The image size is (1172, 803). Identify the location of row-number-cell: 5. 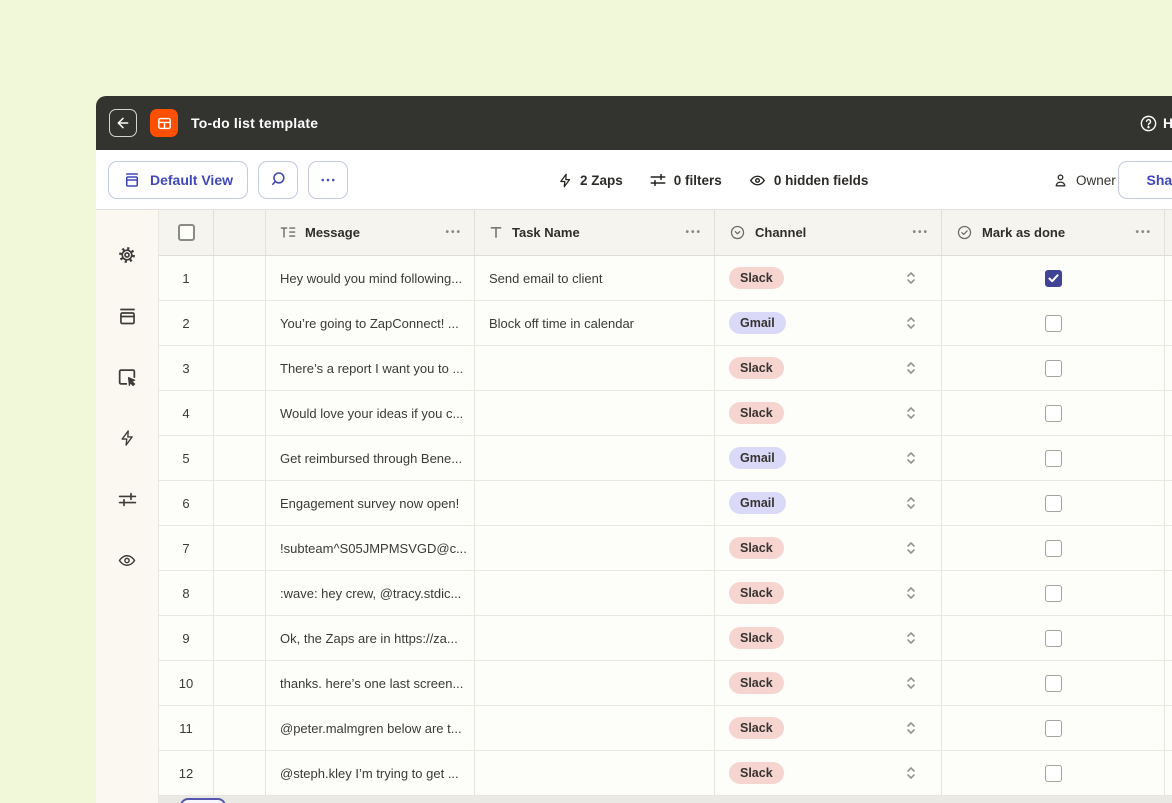
(186, 458).